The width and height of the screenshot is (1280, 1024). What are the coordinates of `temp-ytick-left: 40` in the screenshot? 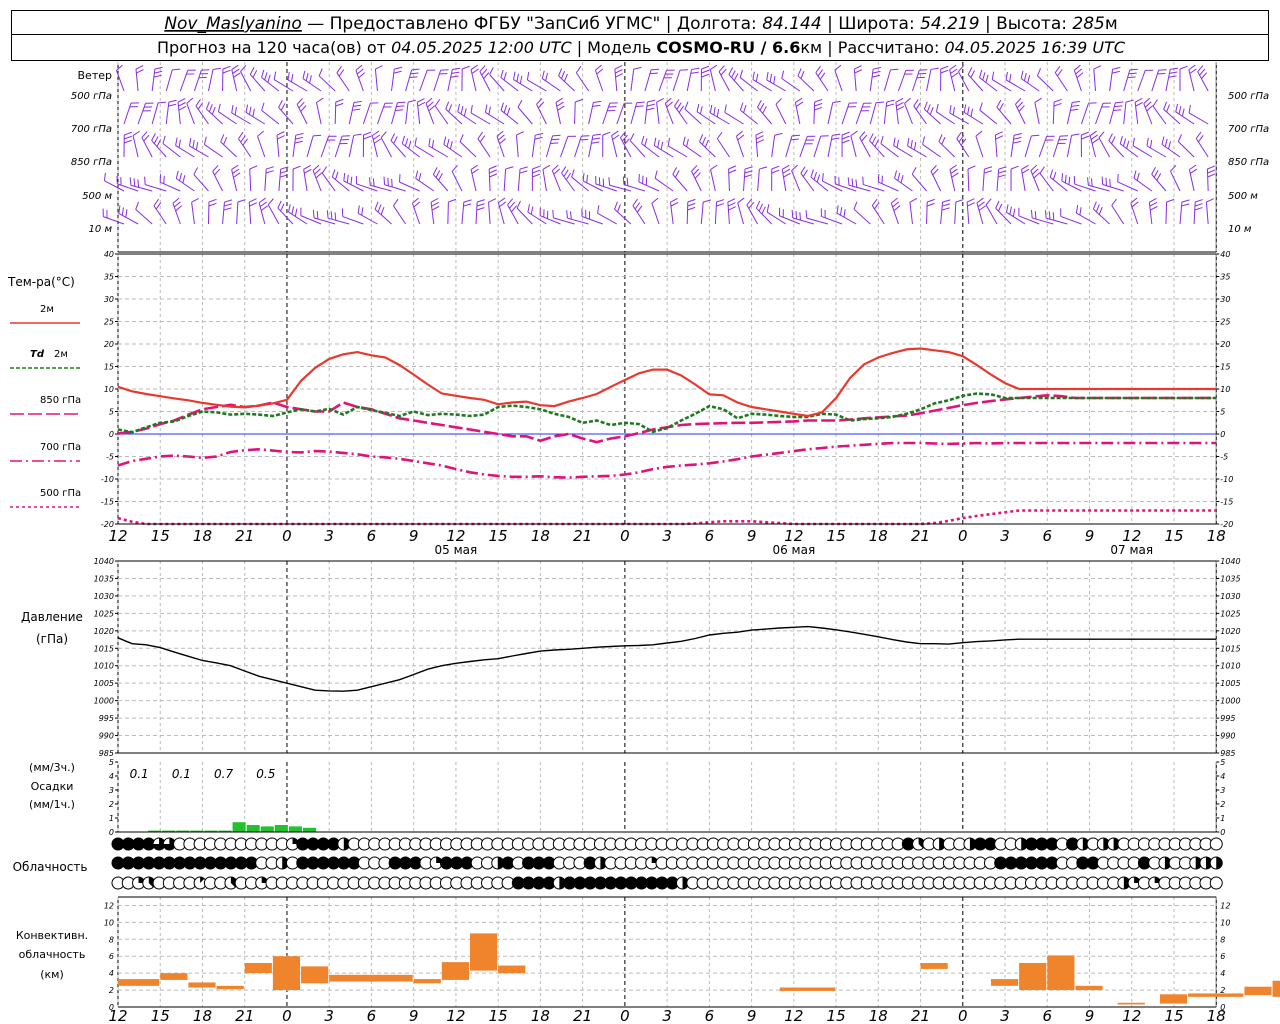 It's located at (109, 254).